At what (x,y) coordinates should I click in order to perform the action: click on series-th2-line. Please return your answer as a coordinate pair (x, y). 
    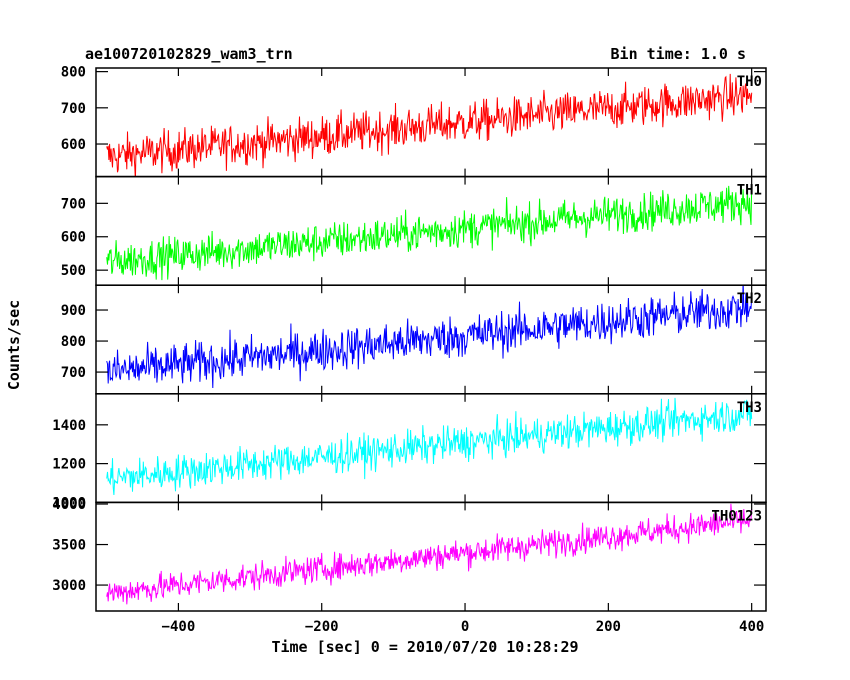
    Looking at the image, I should click on (429, 337).